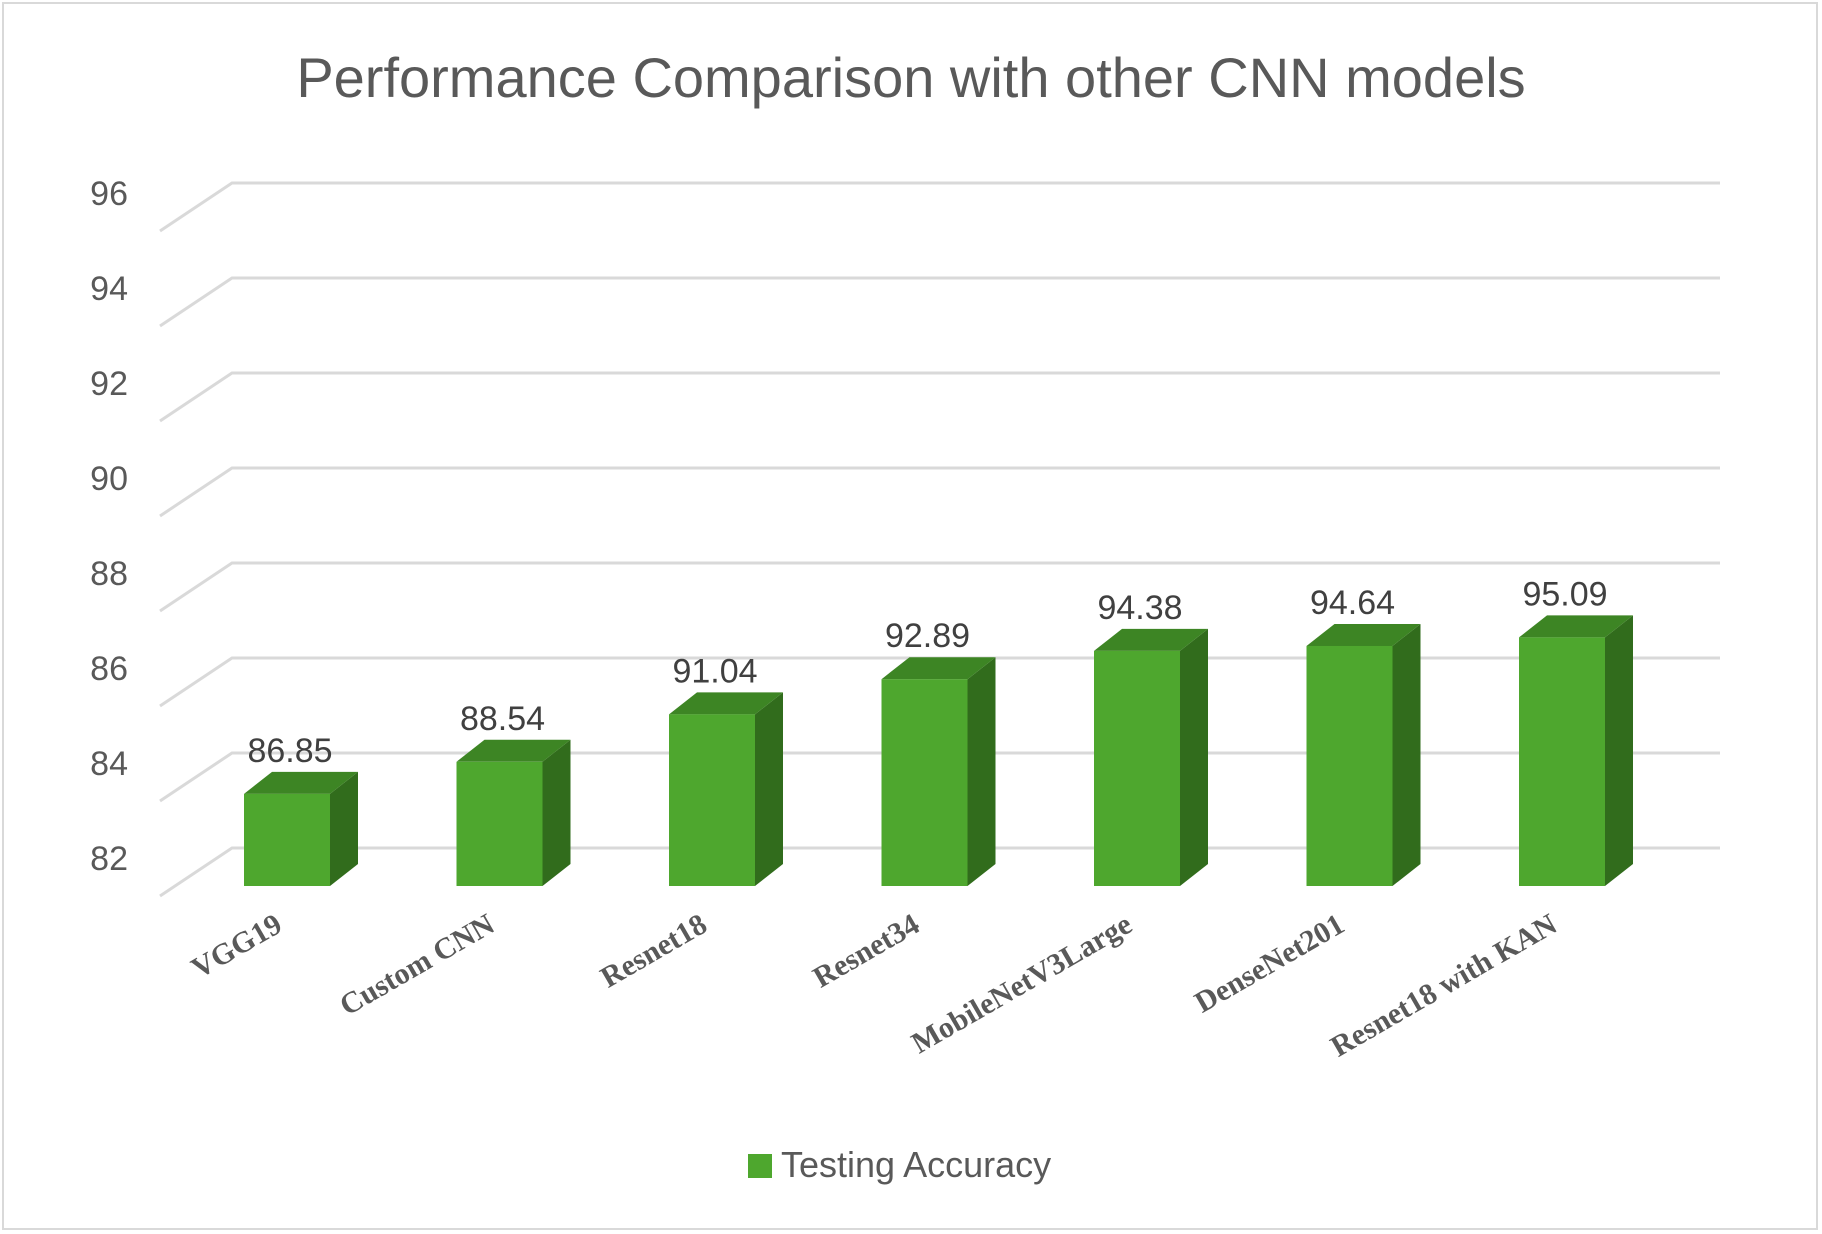 This screenshot has height=1234, width=1822. What do you see at coordinates (1352, 603) in the screenshot?
I see `data-label: 94.64` at bounding box center [1352, 603].